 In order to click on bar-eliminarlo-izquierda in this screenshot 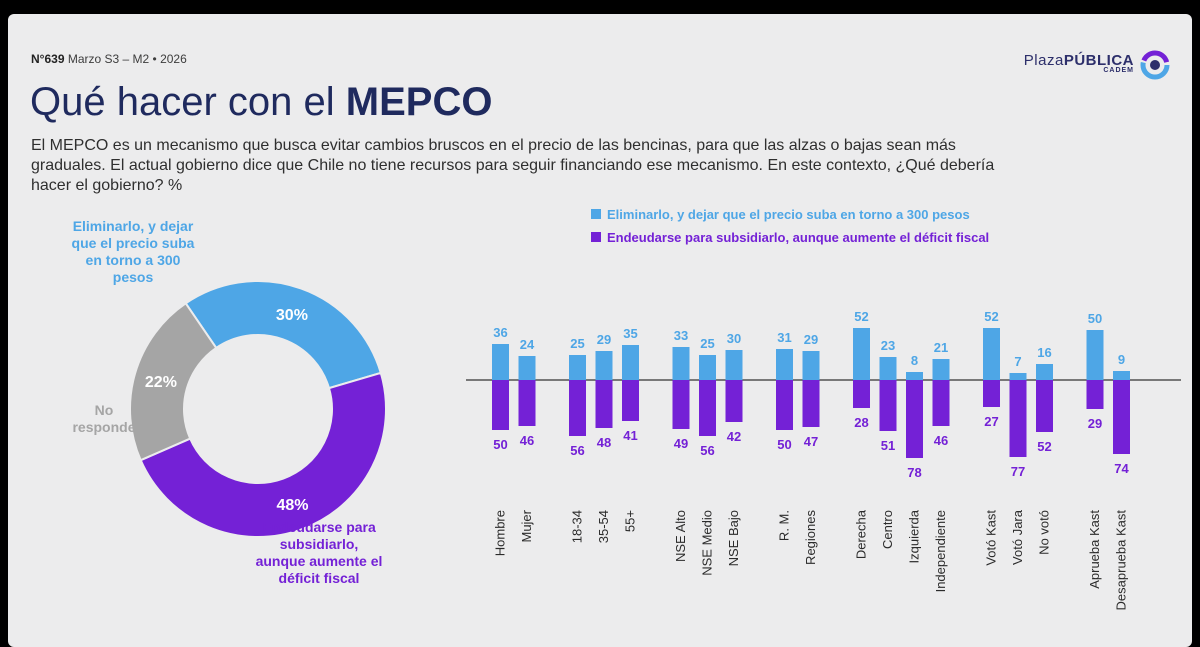, I will do `click(914, 376)`.